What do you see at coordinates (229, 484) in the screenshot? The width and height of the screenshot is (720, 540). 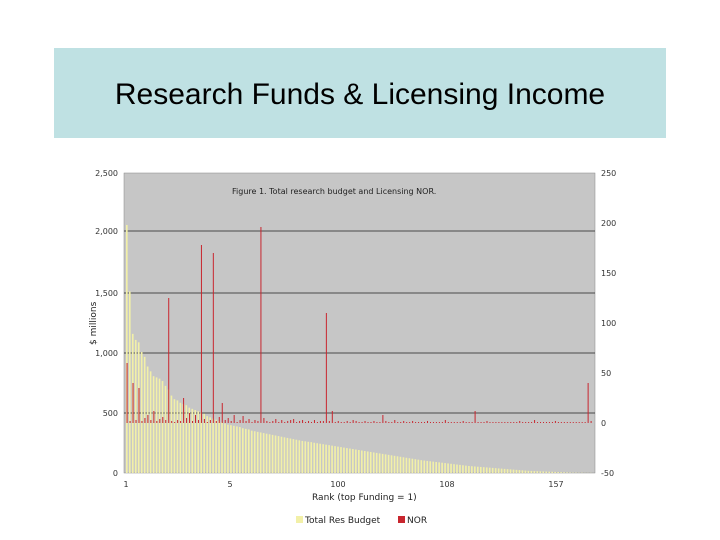 I see `x-tick-5: 5` at bounding box center [229, 484].